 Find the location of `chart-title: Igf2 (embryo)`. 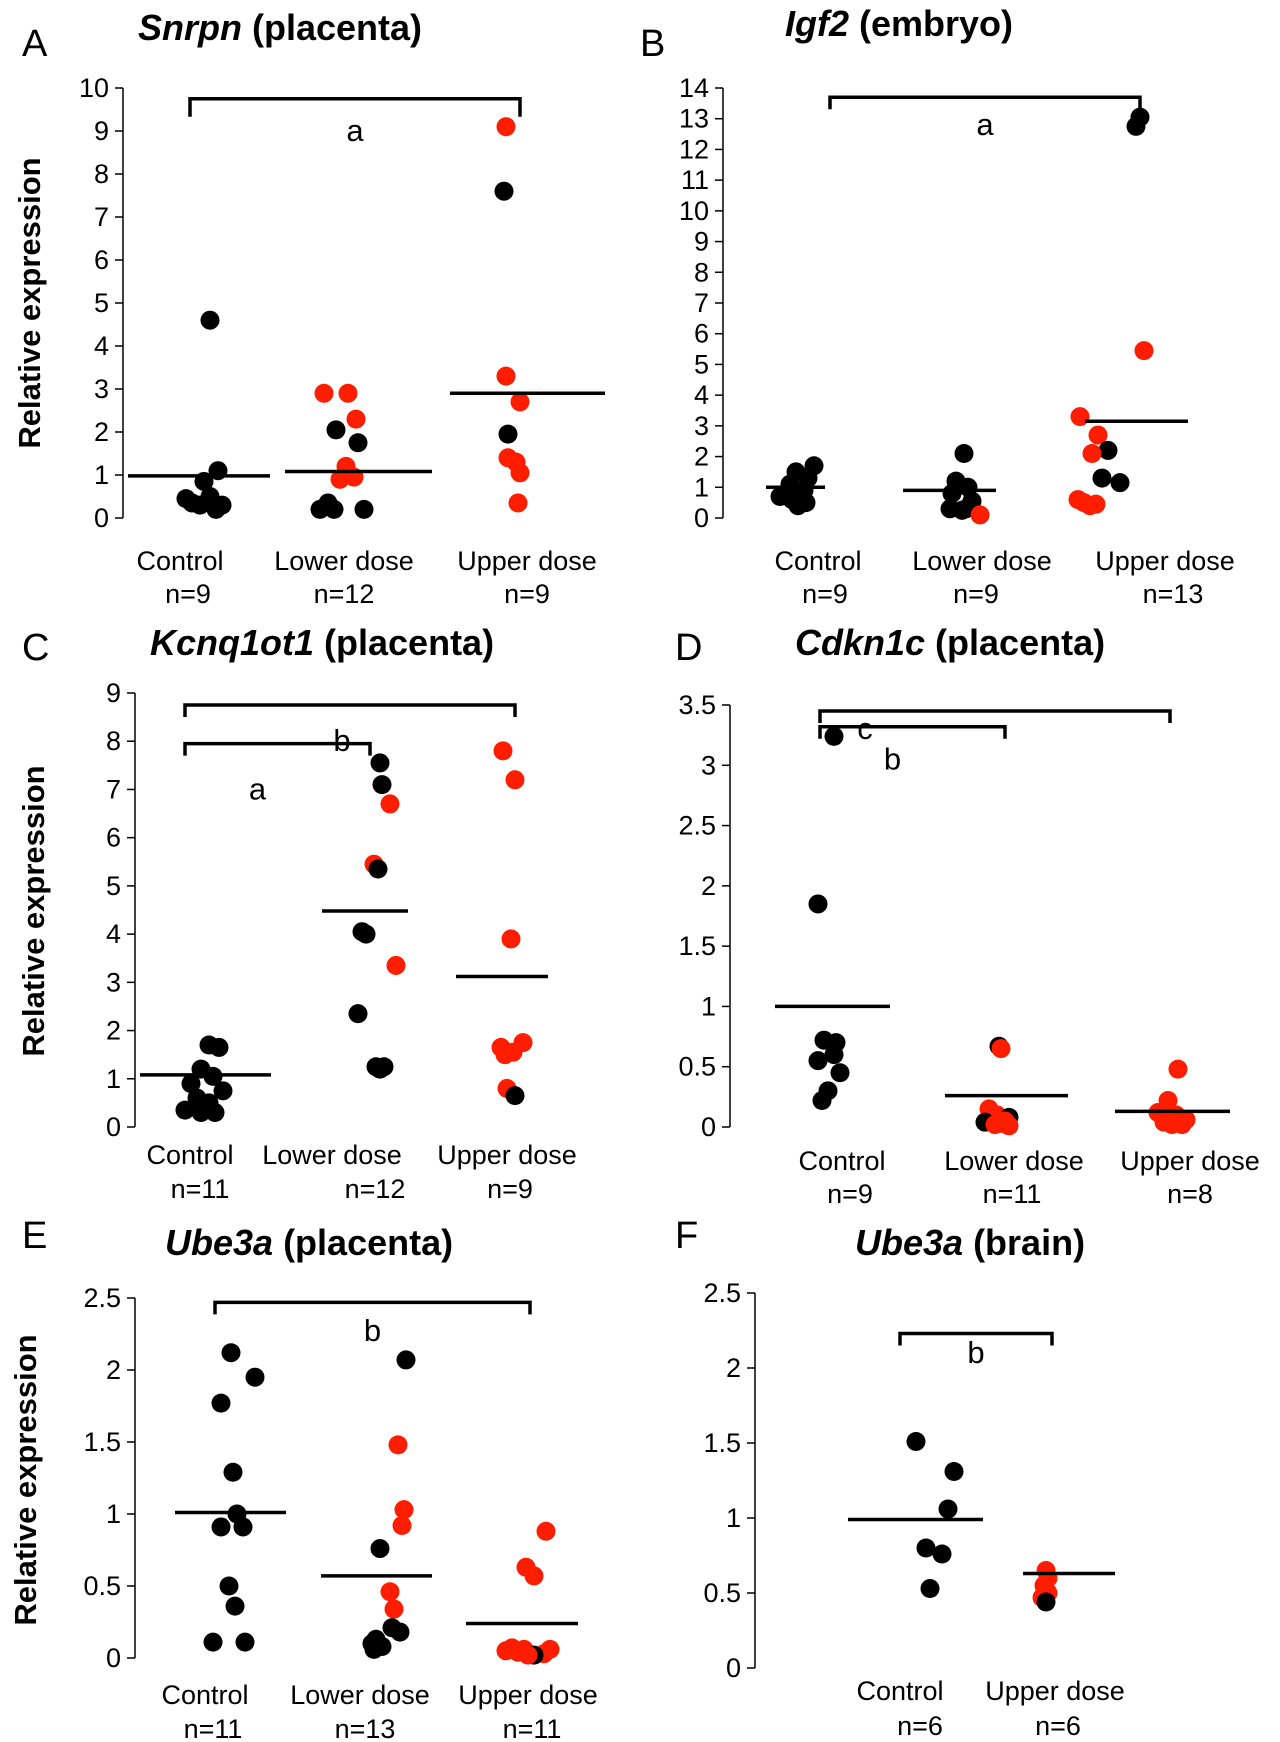

chart-title: Igf2 (embryo) is located at coordinates (899, 23).